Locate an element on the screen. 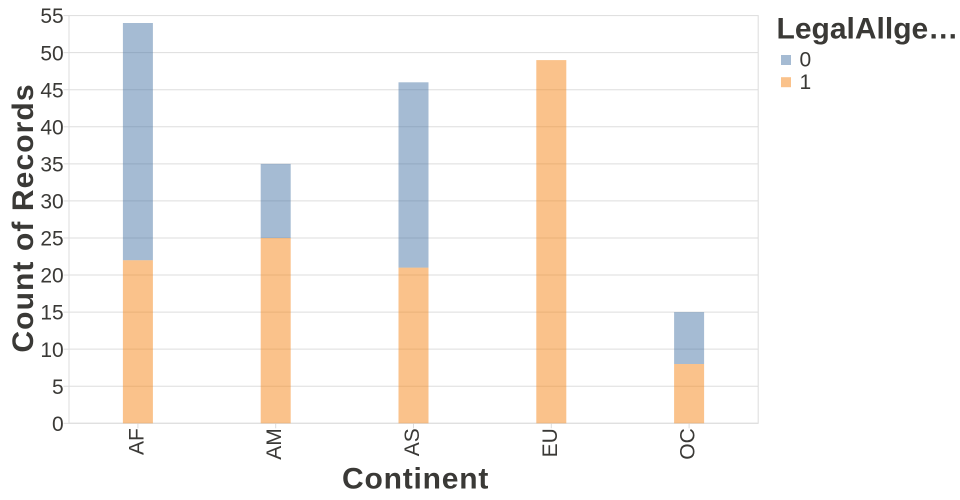 Image resolution: width=960 pixels, height=500 pixels. svg-text: 20 is located at coordinates (51, 276).